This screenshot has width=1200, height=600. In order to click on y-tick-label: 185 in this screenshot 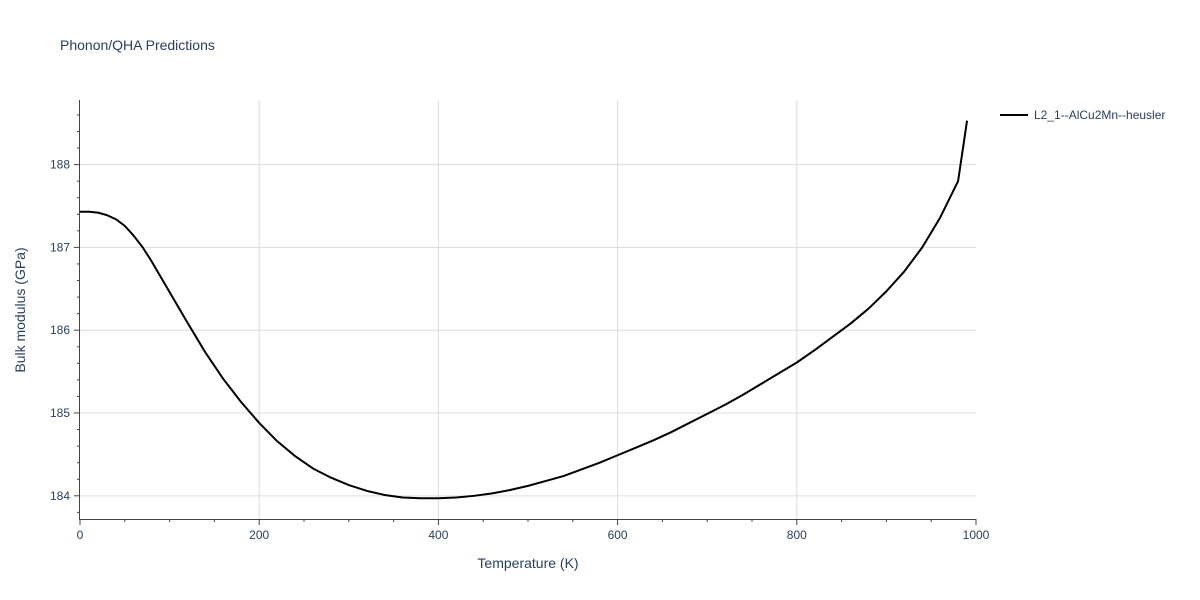, I will do `click(60, 413)`.